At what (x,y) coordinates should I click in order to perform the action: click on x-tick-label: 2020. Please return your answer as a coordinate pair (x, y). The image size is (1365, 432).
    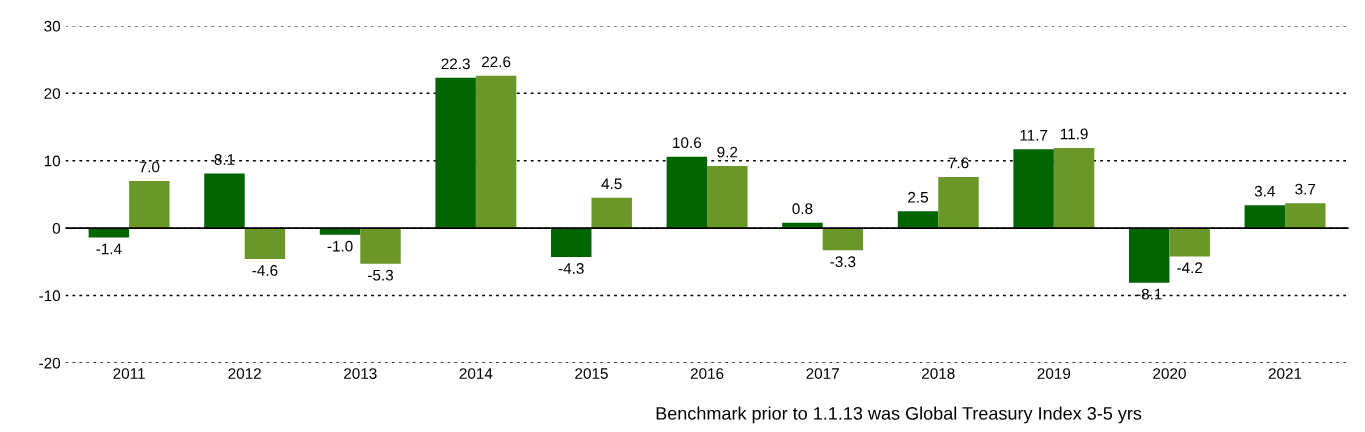
    Looking at the image, I should click on (1169, 373).